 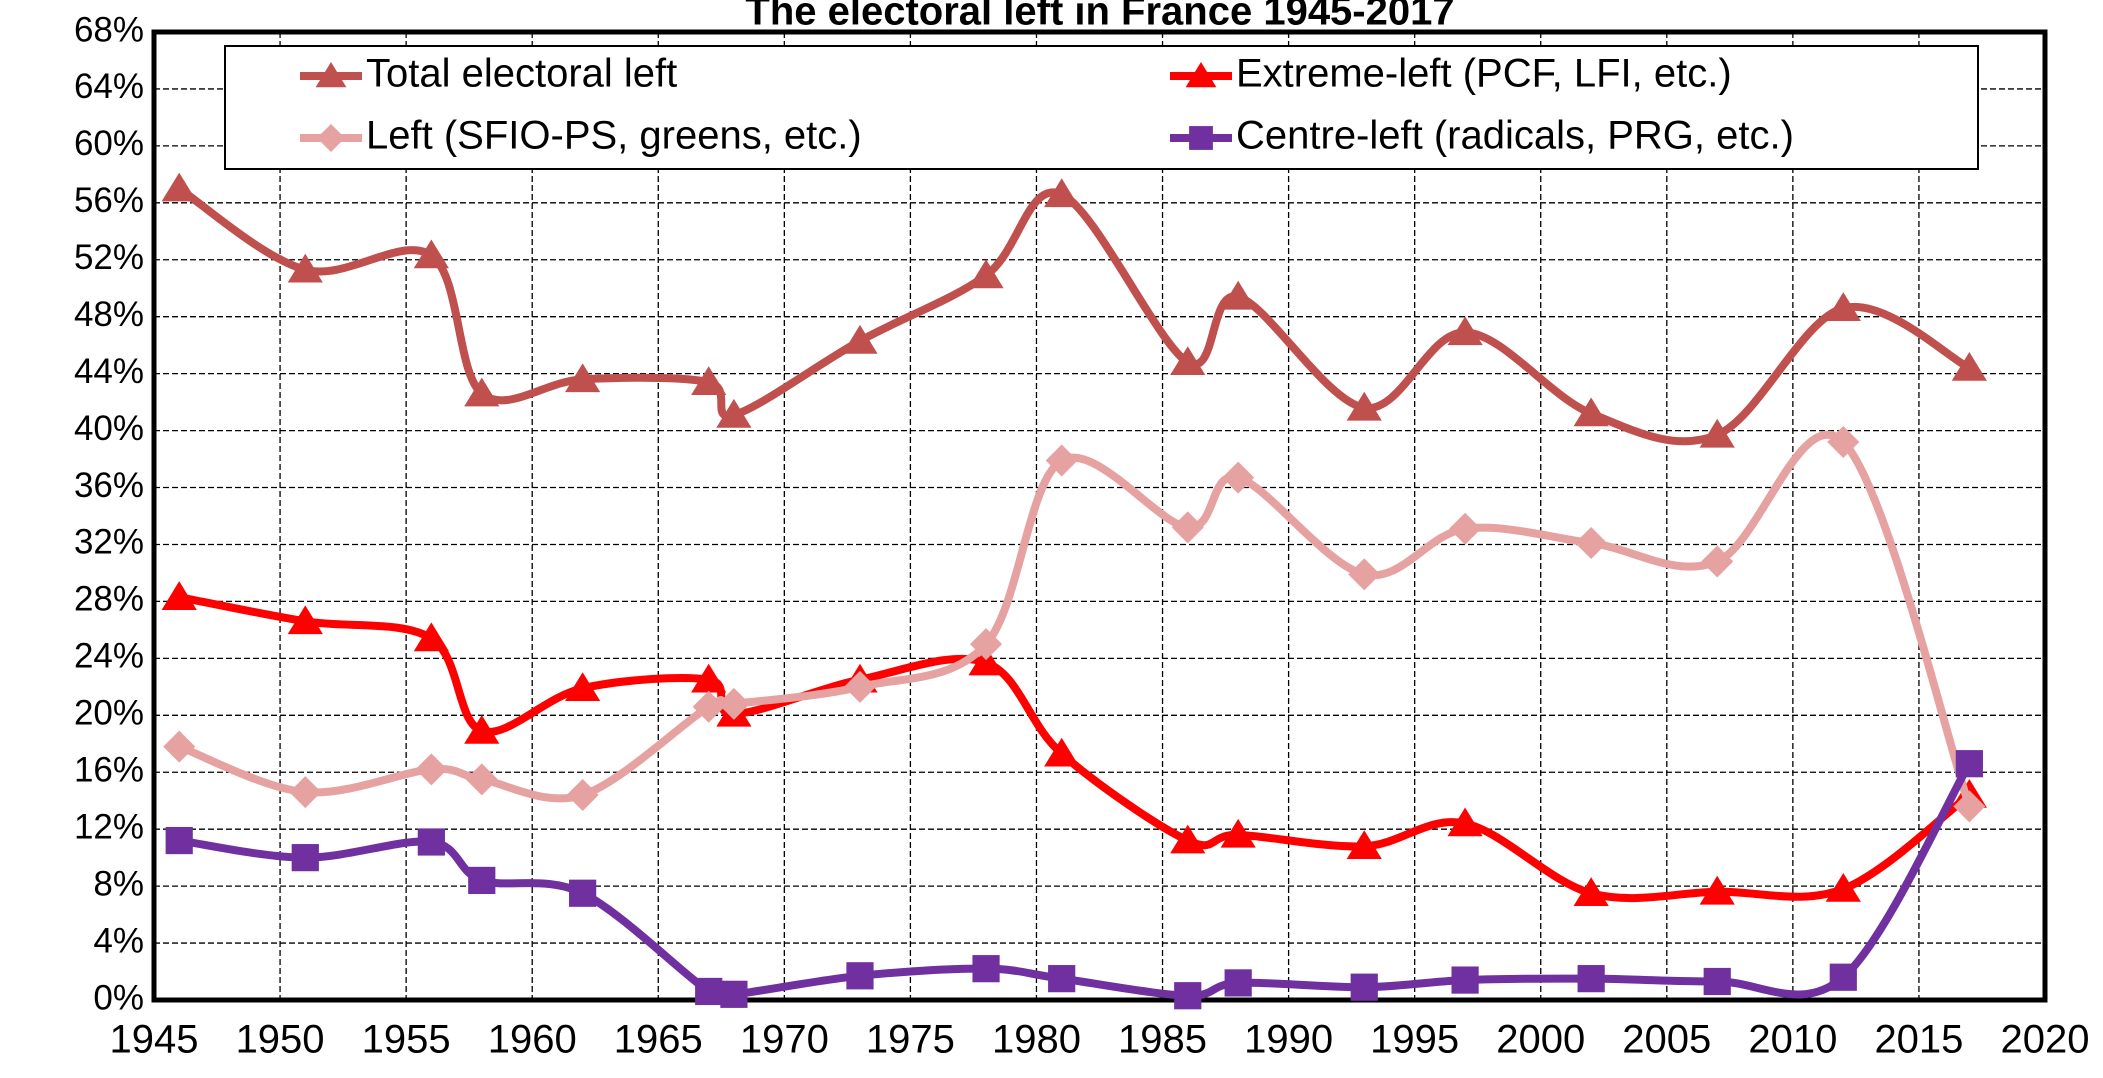 I want to click on chart-title: The electoral left in France 1945-2017, so click(x=1099, y=17).